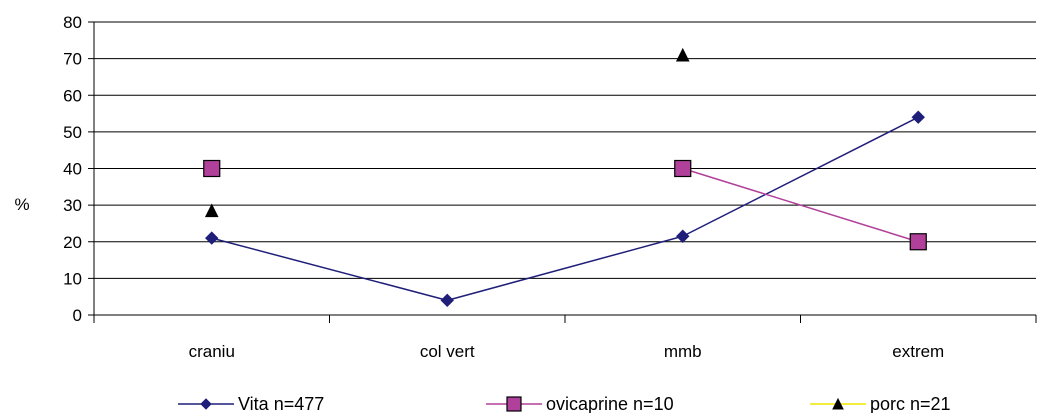  I want to click on x-tick-label: extrem, so click(918, 351).